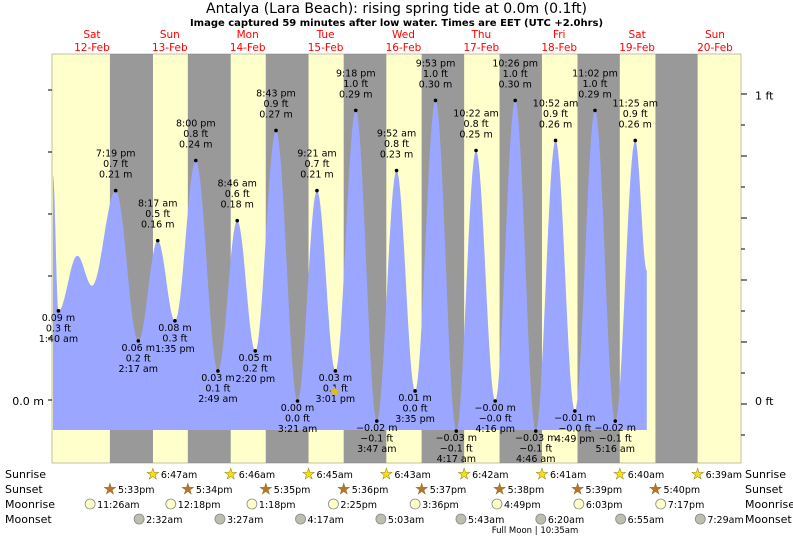 This screenshot has height=537, width=793. What do you see at coordinates (765, 474) in the screenshot?
I see `row-label-right: Sunrise` at bounding box center [765, 474].